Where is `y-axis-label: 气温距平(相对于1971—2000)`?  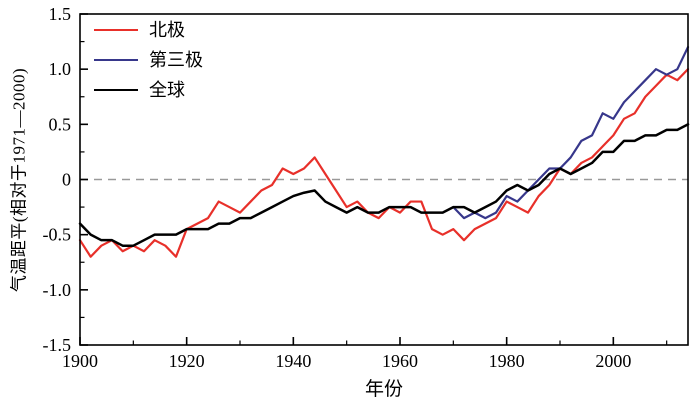 y-axis-label: 气温距平(相对于1971—2000) is located at coordinates (19, 180).